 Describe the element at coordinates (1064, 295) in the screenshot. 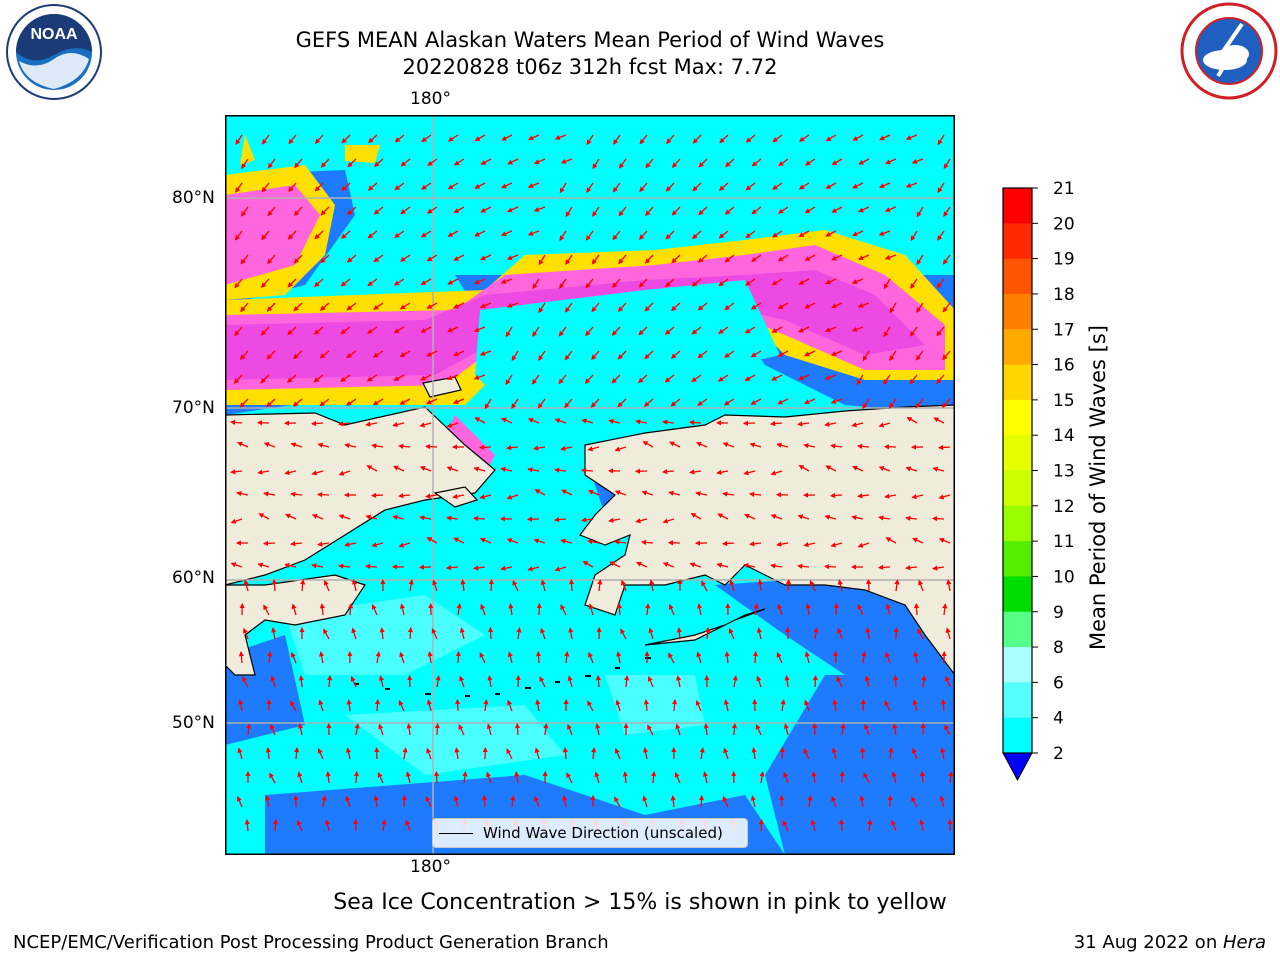

I see `colorbar-tick-label: 18` at that location.